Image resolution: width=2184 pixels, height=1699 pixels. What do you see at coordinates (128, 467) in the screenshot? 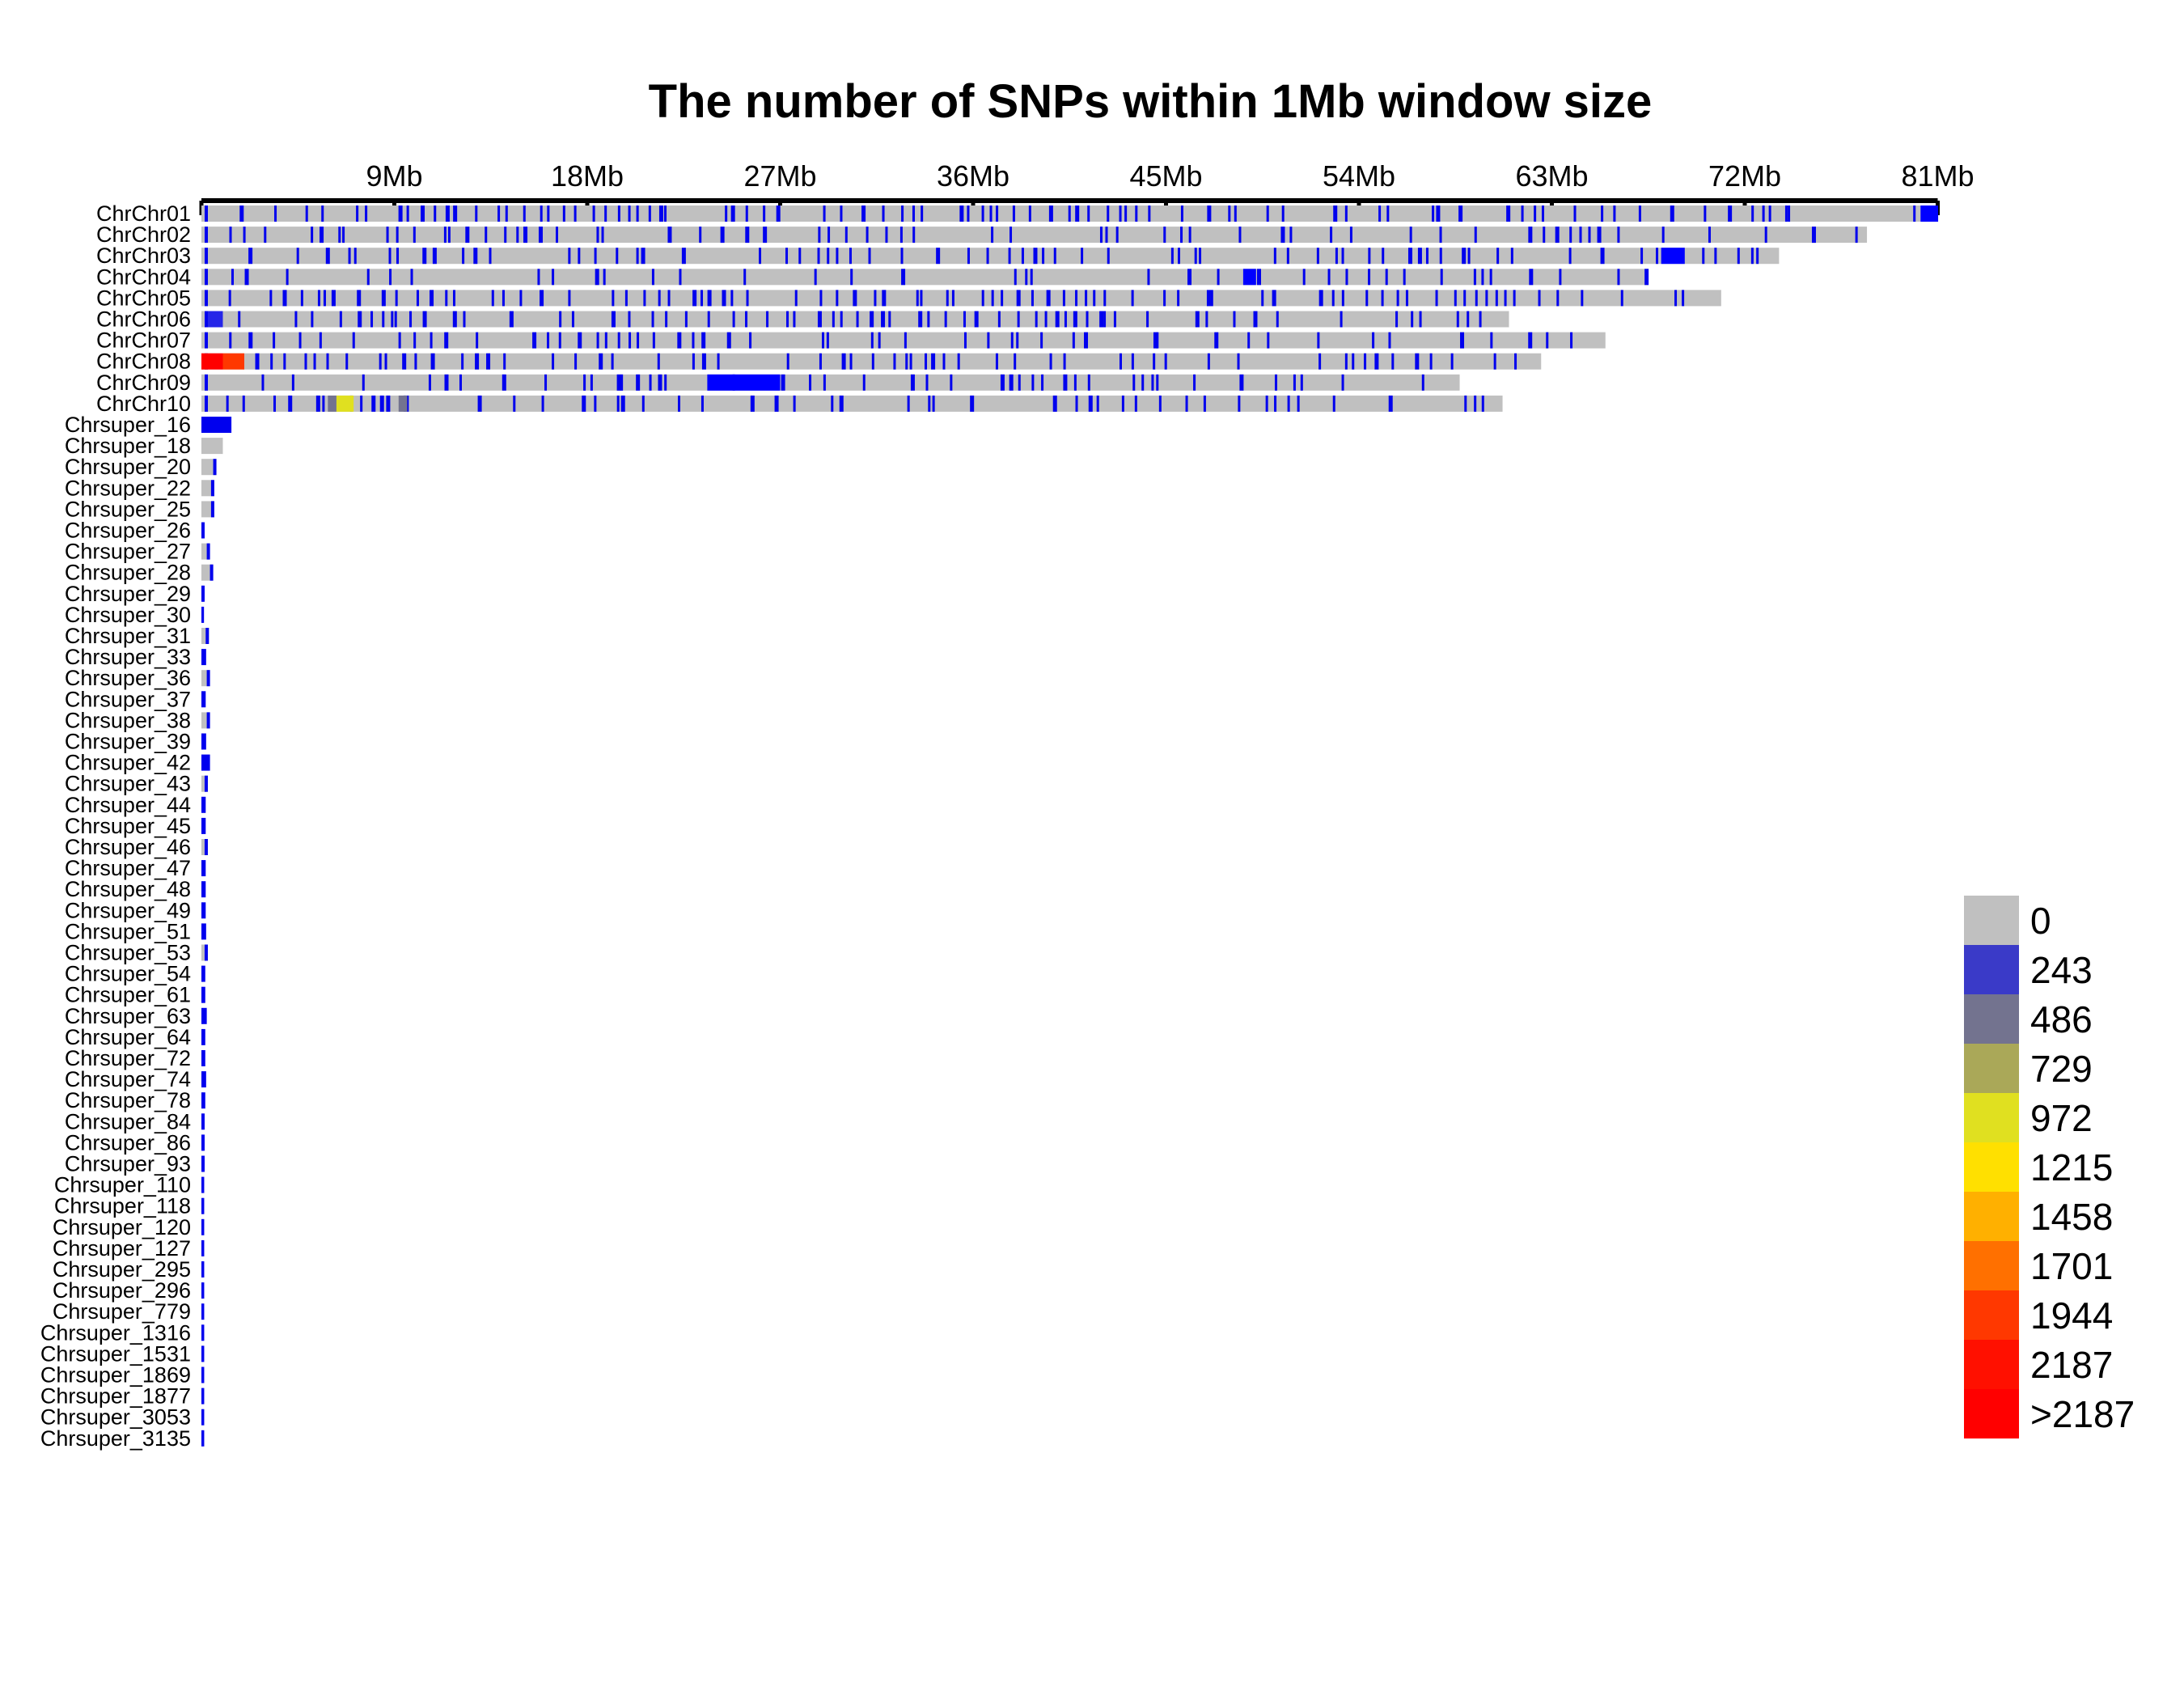
I see `chromosome-label: Chrsuper_20` at bounding box center [128, 467].